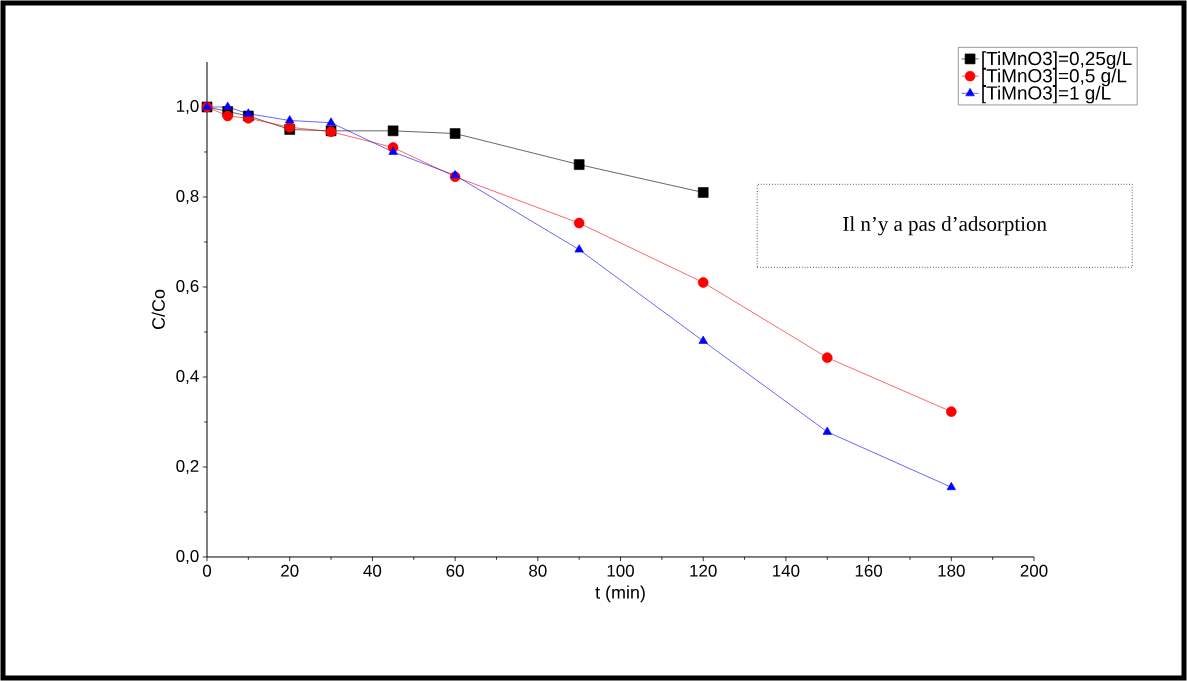 The image size is (1187, 681). What do you see at coordinates (187, 196) in the screenshot?
I see `y-tick-label: 0,8` at bounding box center [187, 196].